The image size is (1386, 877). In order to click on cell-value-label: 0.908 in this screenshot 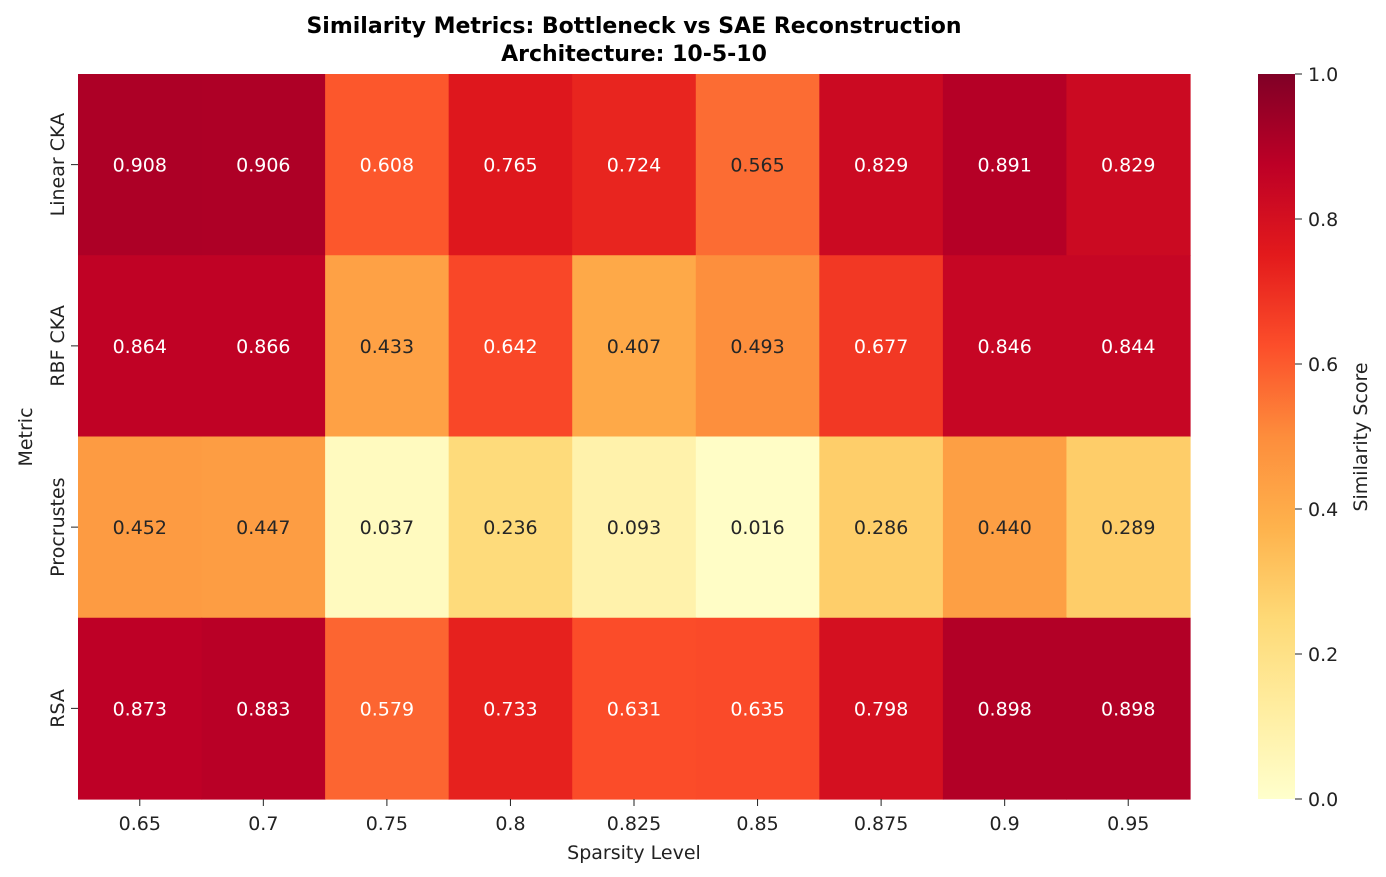, I will do `click(140, 166)`.